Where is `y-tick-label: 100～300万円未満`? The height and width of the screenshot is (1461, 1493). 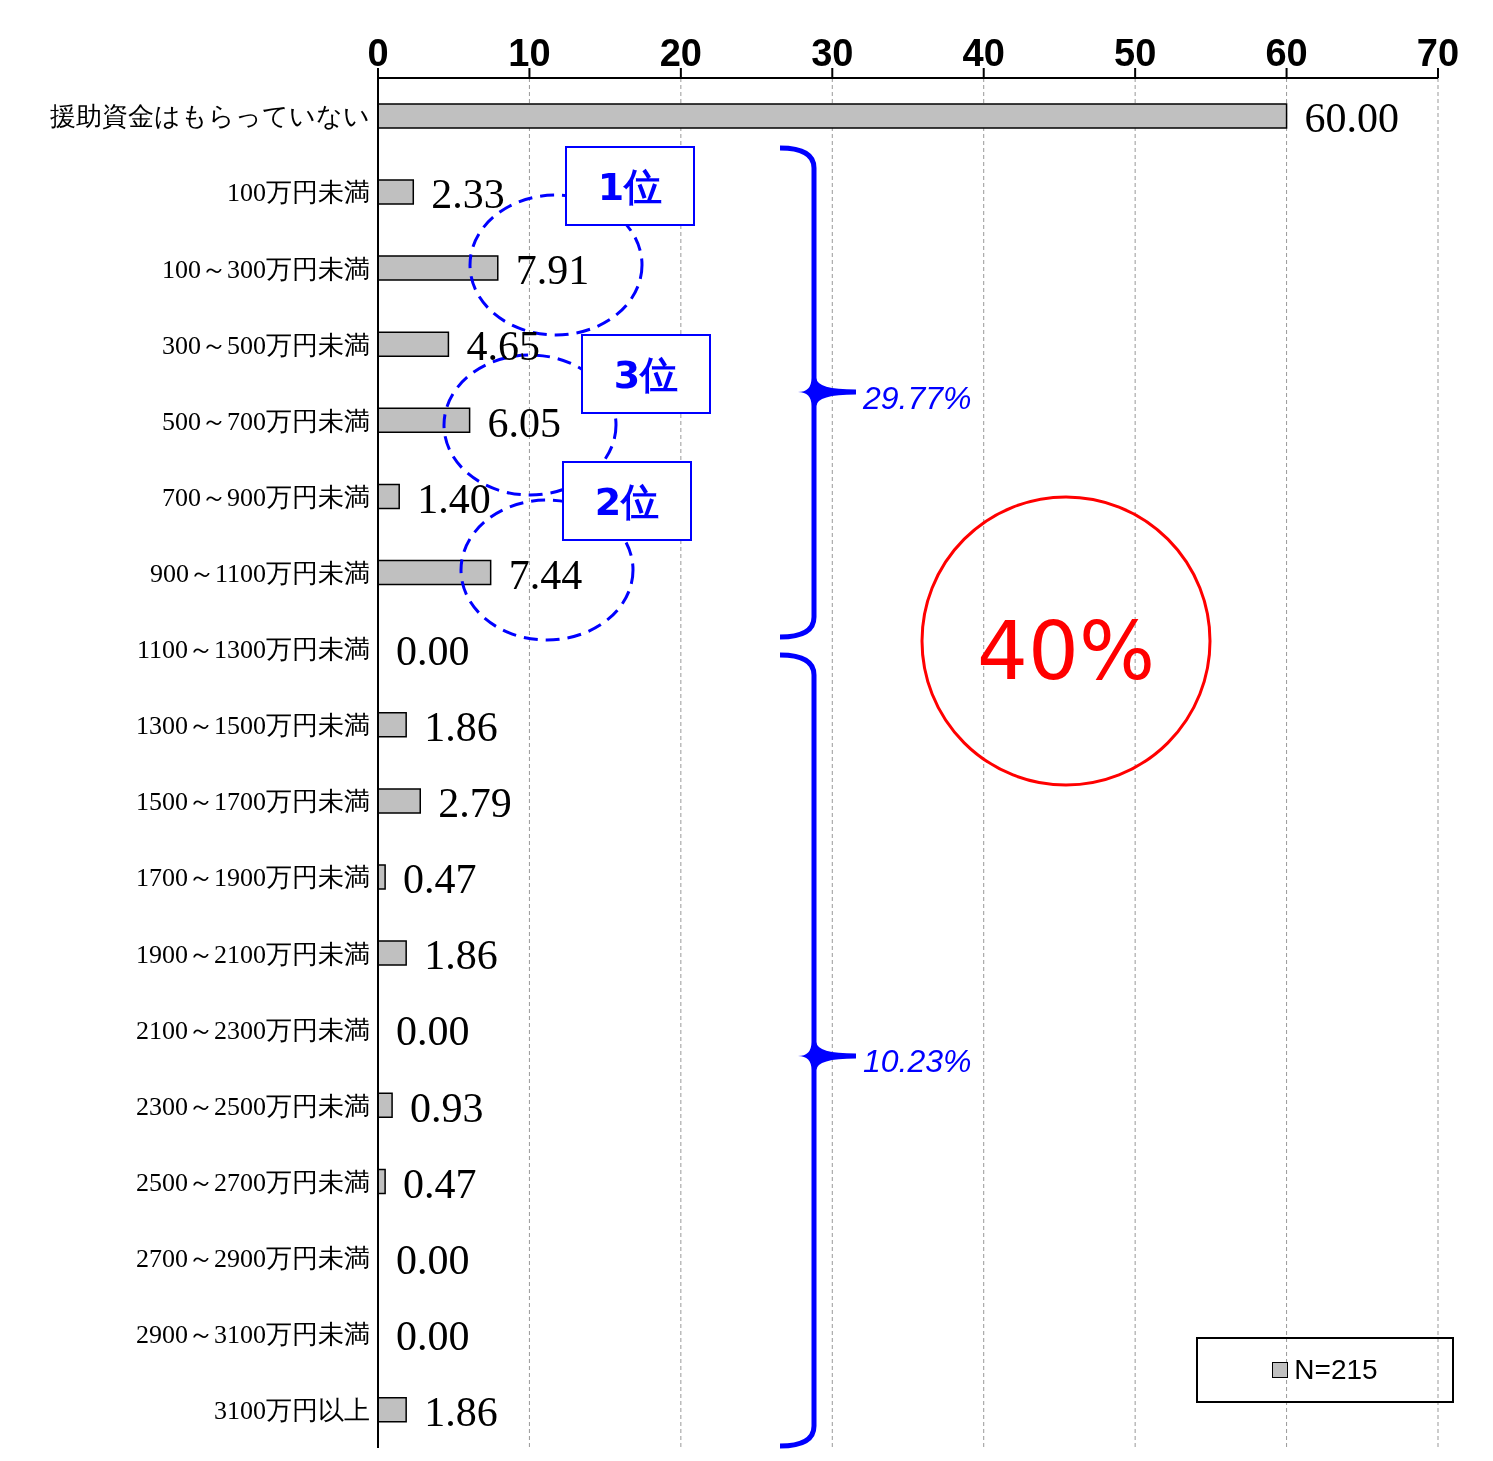
y-tick-label: 100～300万円未満 is located at coordinates (266, 269).